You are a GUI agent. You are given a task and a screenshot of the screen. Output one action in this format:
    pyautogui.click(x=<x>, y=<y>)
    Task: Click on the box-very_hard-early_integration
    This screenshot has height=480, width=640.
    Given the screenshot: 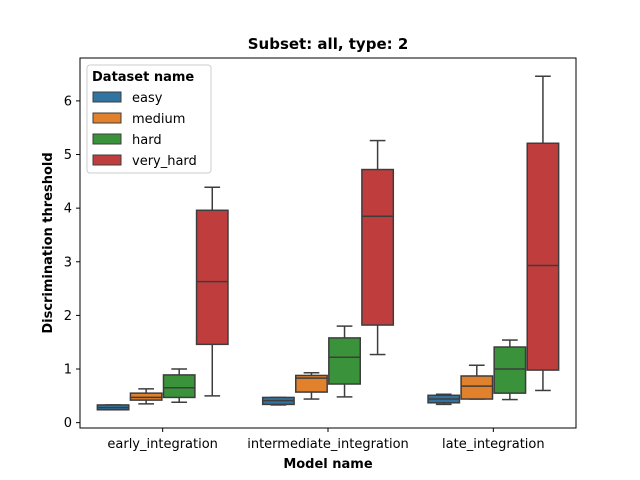 What is the action you would take?
    pyautogui.click(x=212, y=291)
    